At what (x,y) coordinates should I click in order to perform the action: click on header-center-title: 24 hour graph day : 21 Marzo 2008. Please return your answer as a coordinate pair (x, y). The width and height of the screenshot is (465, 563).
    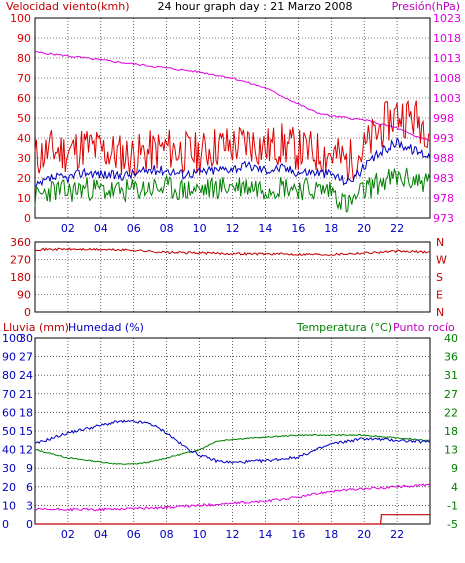
    Looking at the image, I should click on (254, 6).